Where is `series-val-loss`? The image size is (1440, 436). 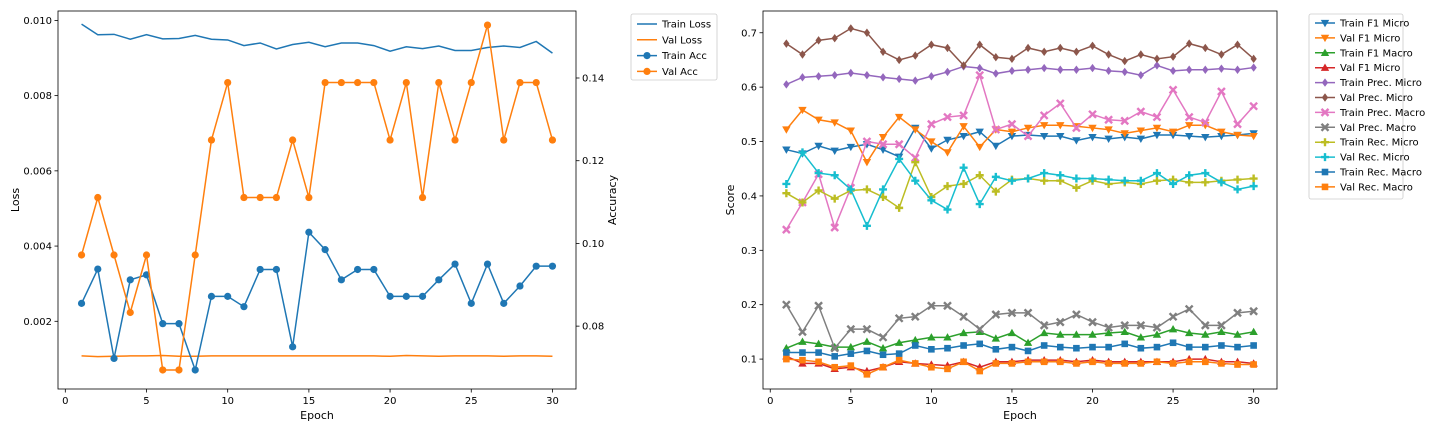 series-val-loss is located at coordinates (317, 356).